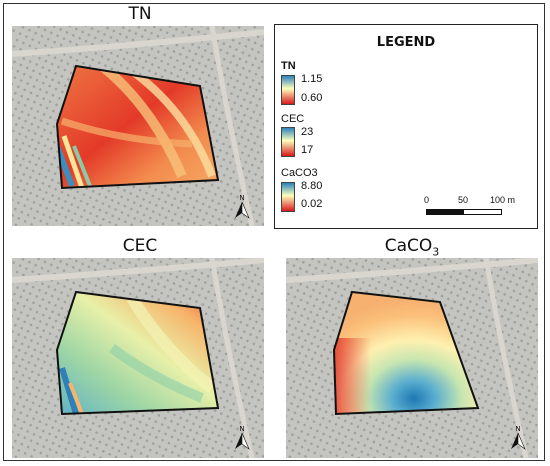 This screenshot has width=550, height=466. I want to click on tn-panel-title: TN, so click(140, 14).